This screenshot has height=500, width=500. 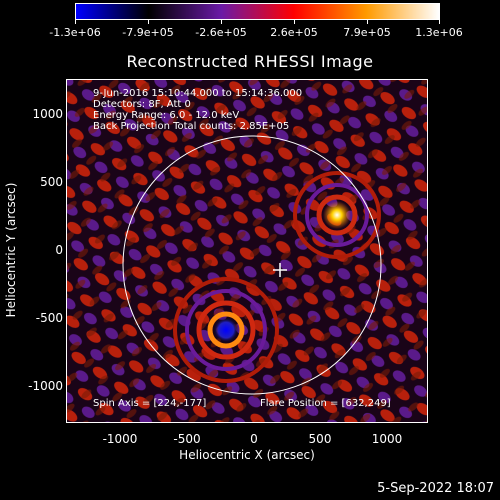 What do you see at coordinates (120, 439) in the screenshot?
I see `x-tick-label: -1000` at bounding box center [120, 439].